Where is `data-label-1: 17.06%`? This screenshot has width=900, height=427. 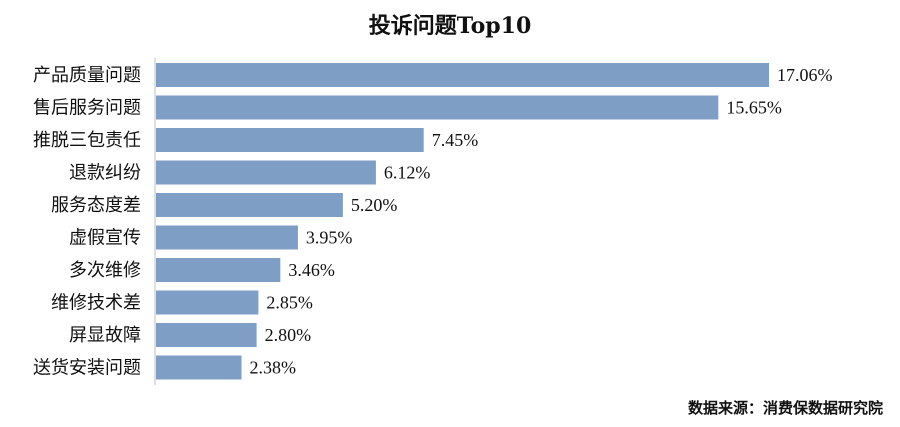 data-label-1: 17.06% is located at coordinates (805, 75).